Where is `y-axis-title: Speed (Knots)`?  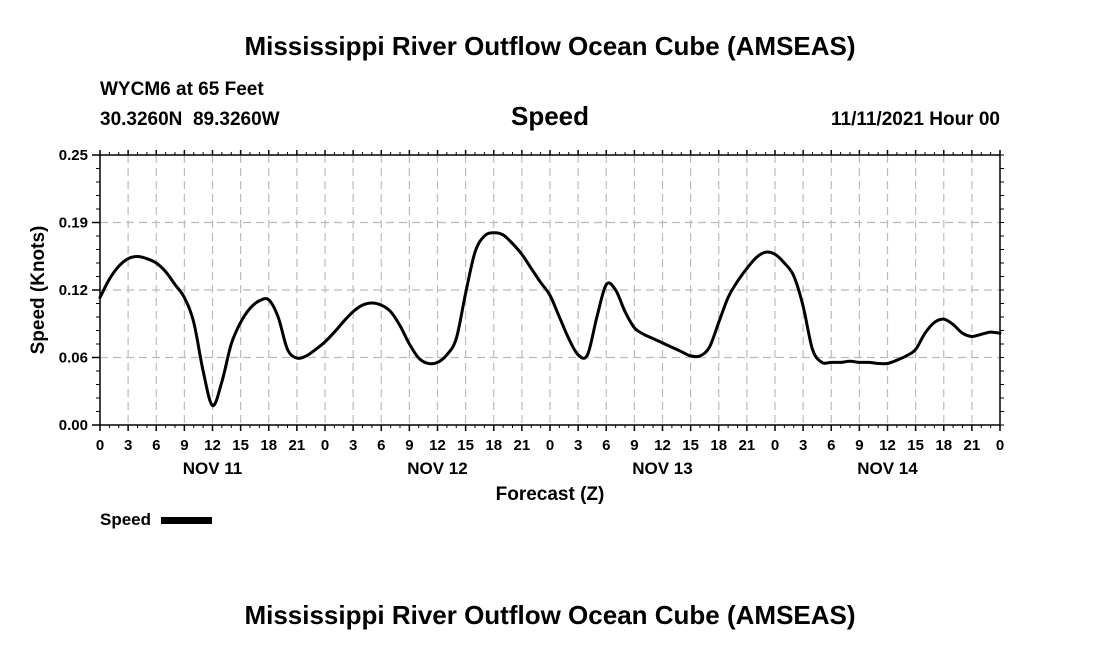 y-axis-title: Speed (Knots) is located at coordinates (38, 290).